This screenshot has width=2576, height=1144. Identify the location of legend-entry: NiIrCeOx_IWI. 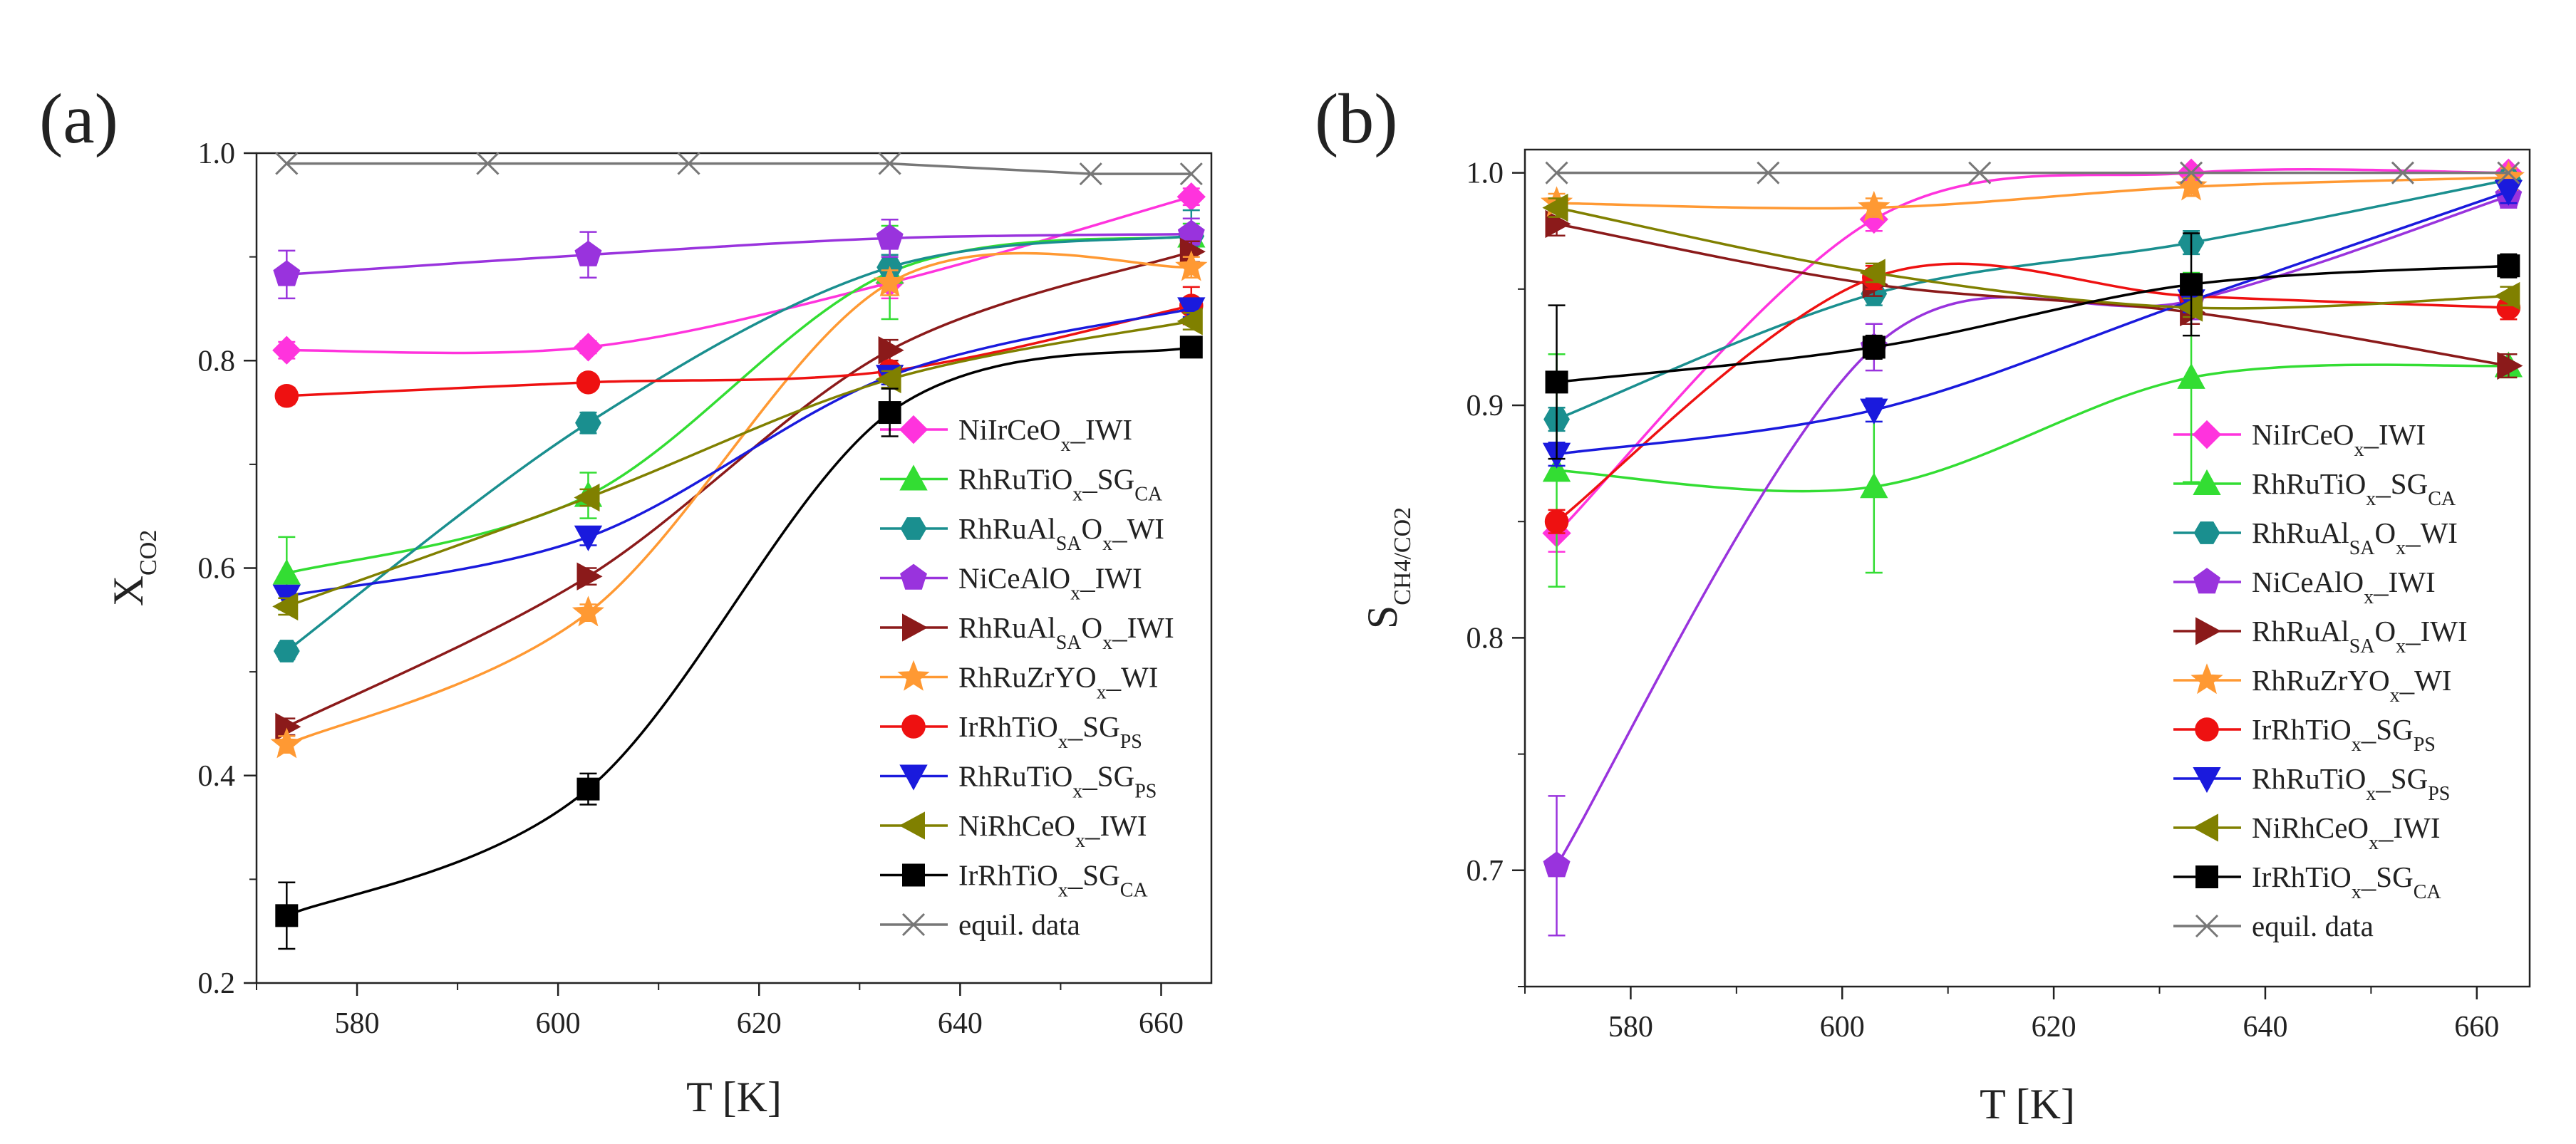
(1006, 434).